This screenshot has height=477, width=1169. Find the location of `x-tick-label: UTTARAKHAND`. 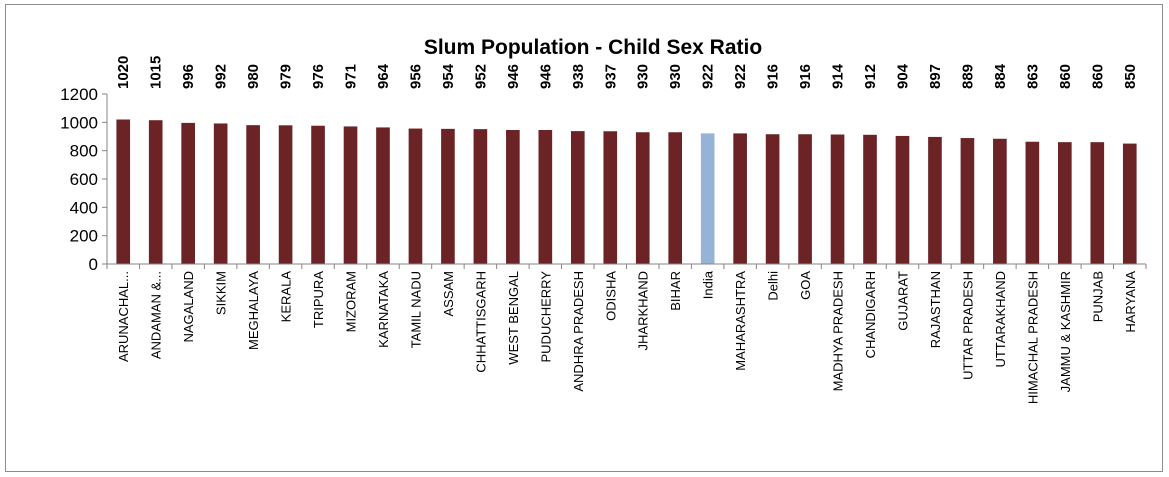

x-tick-label: UTTARAKHAND is located at coordinates (1000, 319).